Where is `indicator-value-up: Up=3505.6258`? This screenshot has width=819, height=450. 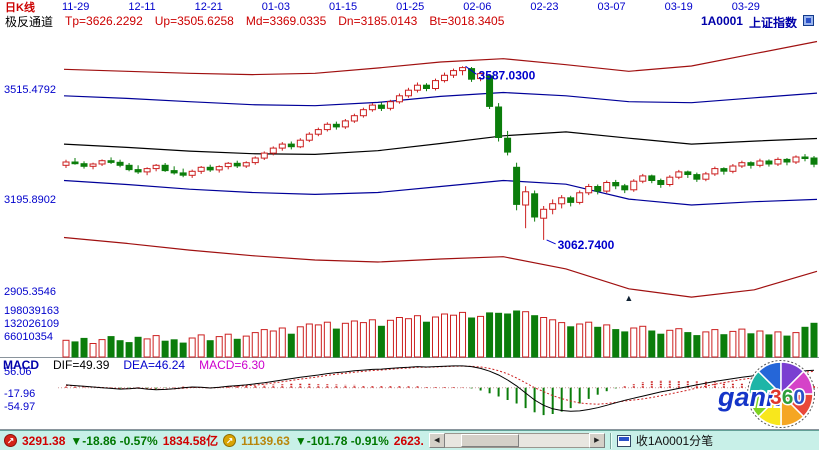
indicator-value-up: Up=3505.6258 is located at coordinates (194, 21).